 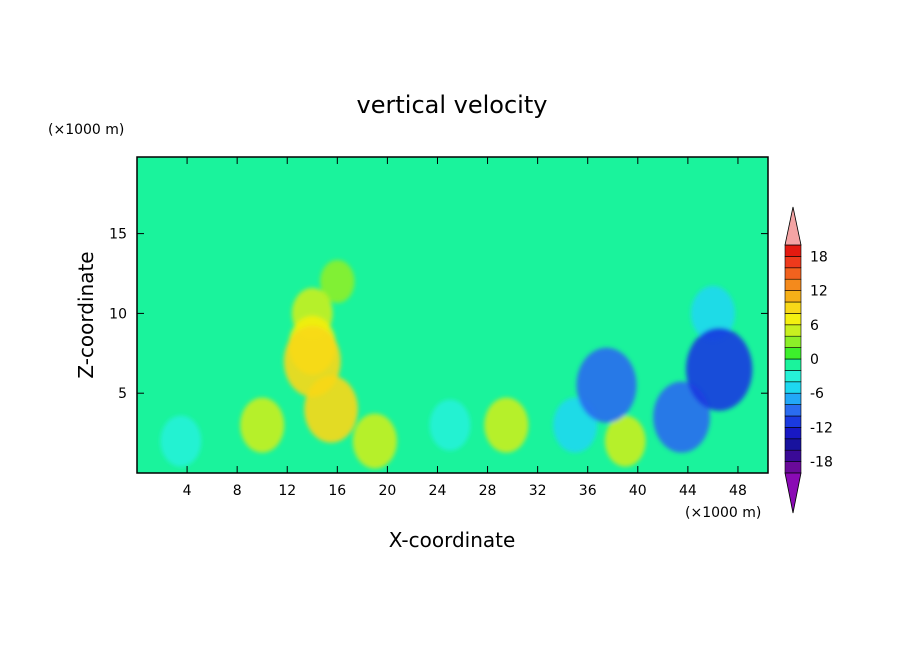 What do you see at coordinates (118, 235) in the screenshot?
I see `y-tick-label: 15` at bounding box center [118, 235].